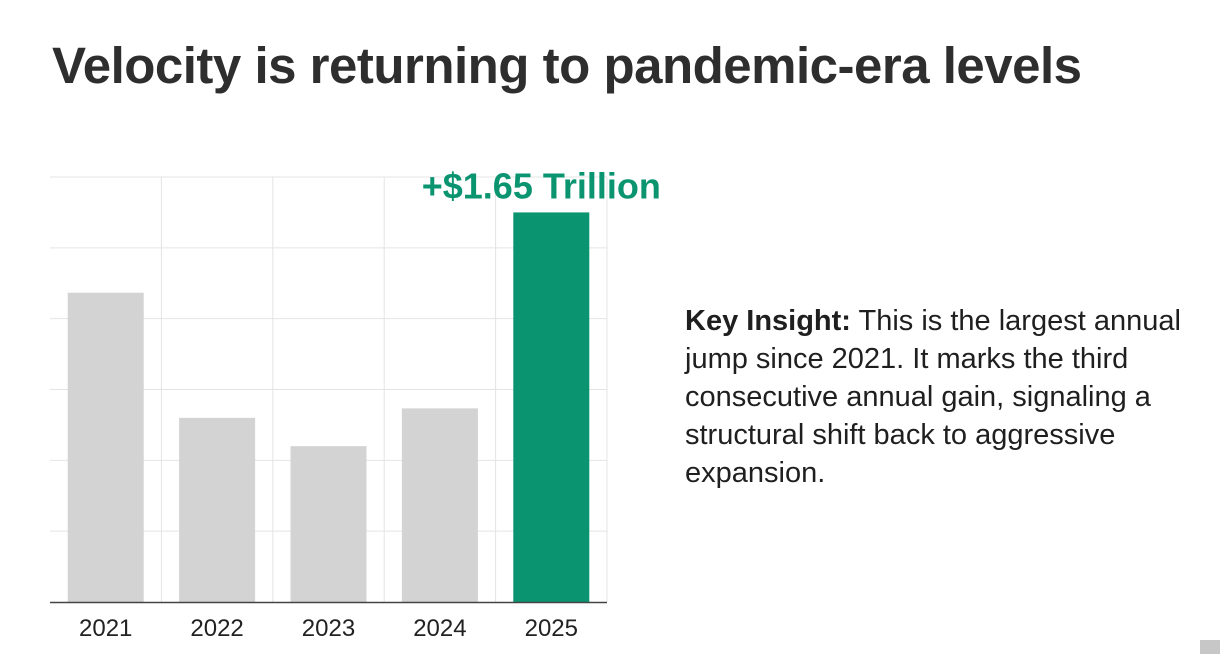  I want to click on bar-2025, so click(551, 407).